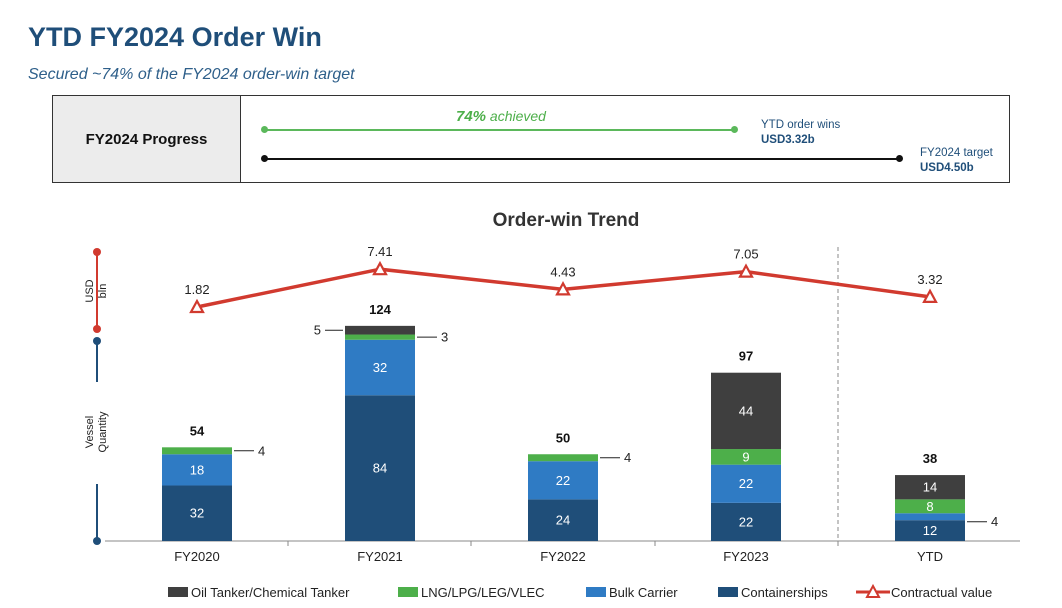  I want to click on ytd-line-end-dot, so click(734, 129).